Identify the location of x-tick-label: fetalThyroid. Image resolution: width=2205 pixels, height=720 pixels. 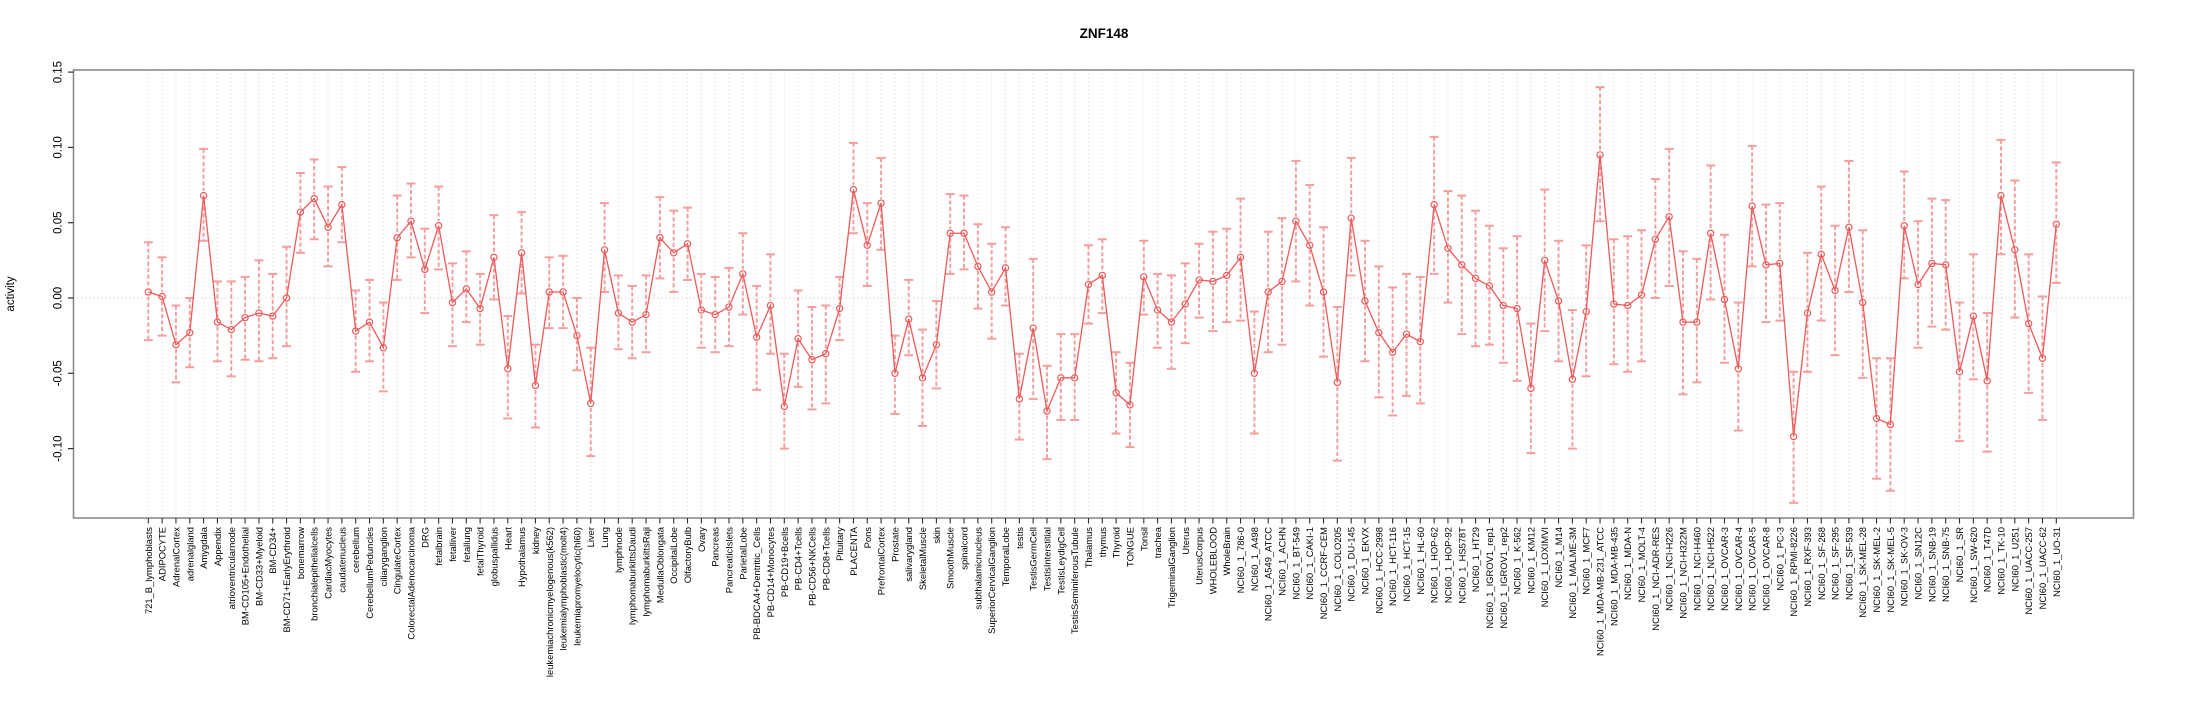
(480, 551).